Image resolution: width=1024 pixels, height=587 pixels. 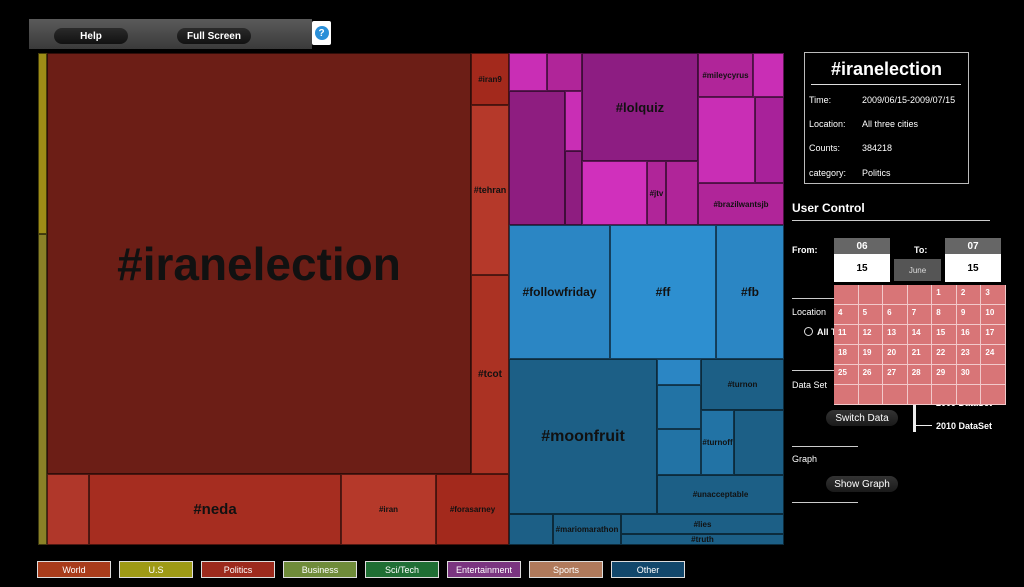 What do you see at coordinates (917, 270) in the screenshot?
I see `calendar-month-button: June` at bounding box center [917, 270].